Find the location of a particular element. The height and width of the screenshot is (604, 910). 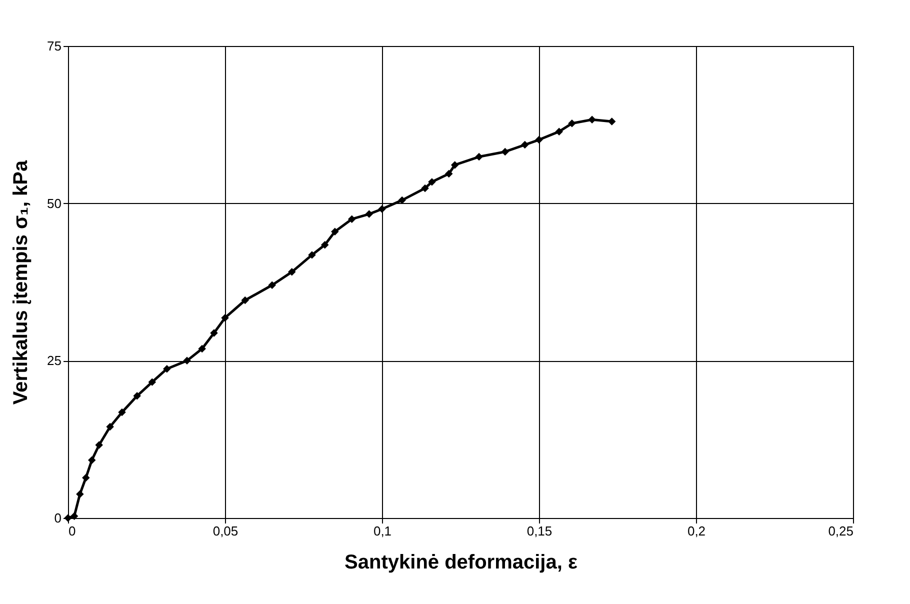

y-tick-label: 75 is located at coordinates (54, 46).